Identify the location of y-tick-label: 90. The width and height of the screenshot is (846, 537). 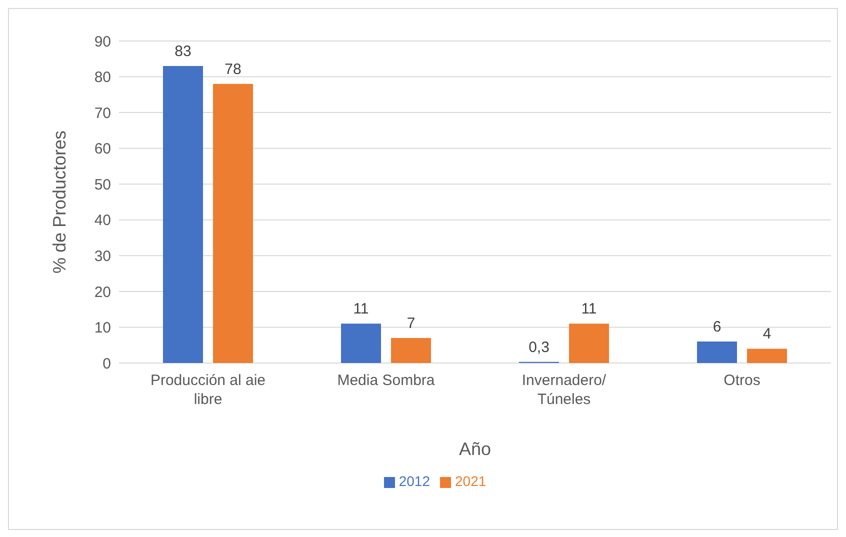
(102, 41).